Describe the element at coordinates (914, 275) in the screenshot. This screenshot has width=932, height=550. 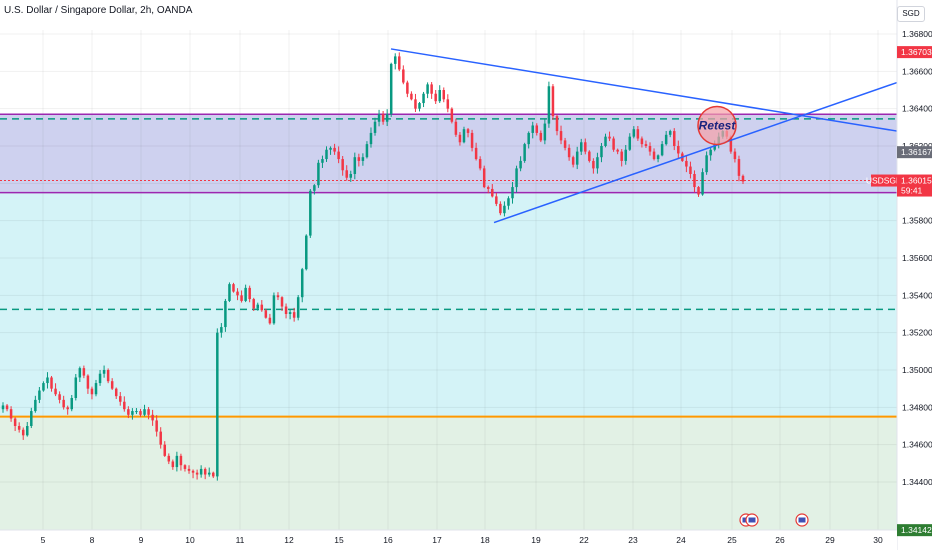
I see `price-axis` at that location.